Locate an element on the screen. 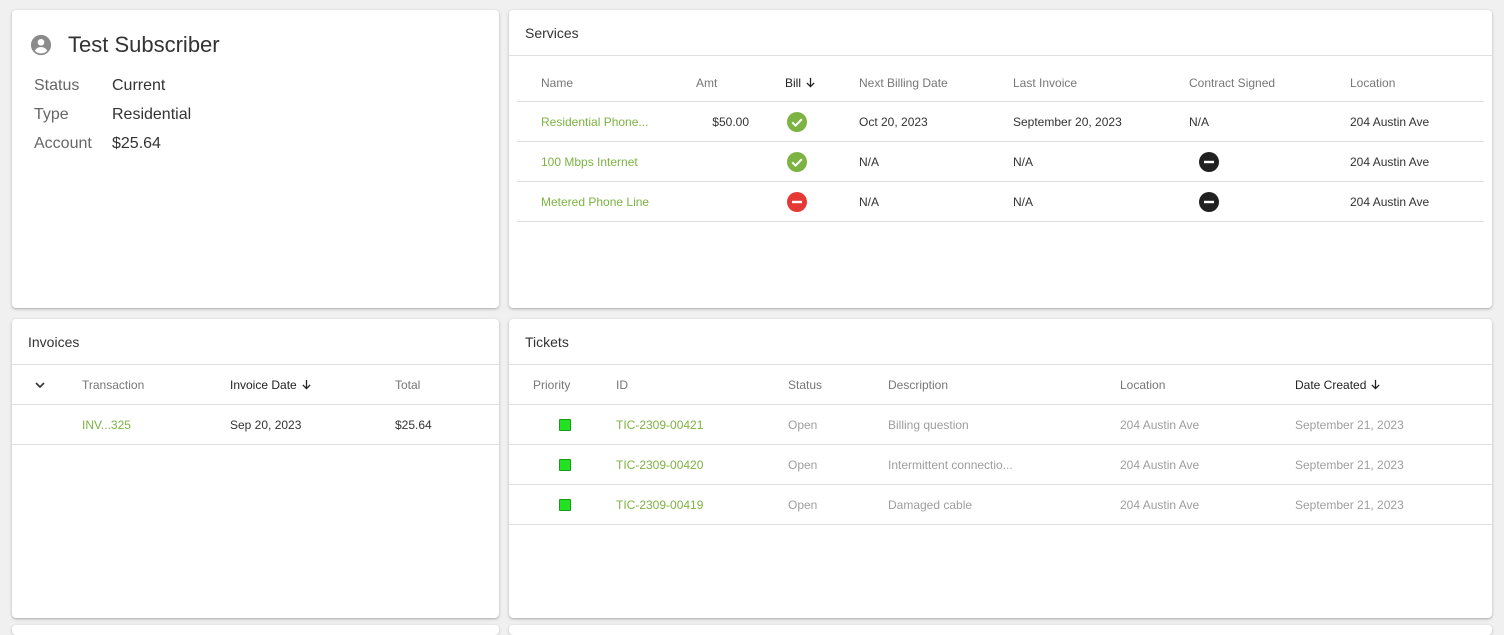 The width and height of the screenshot is (1504, 635). col-priority-header: Priority is located at coordinates (552, 384).